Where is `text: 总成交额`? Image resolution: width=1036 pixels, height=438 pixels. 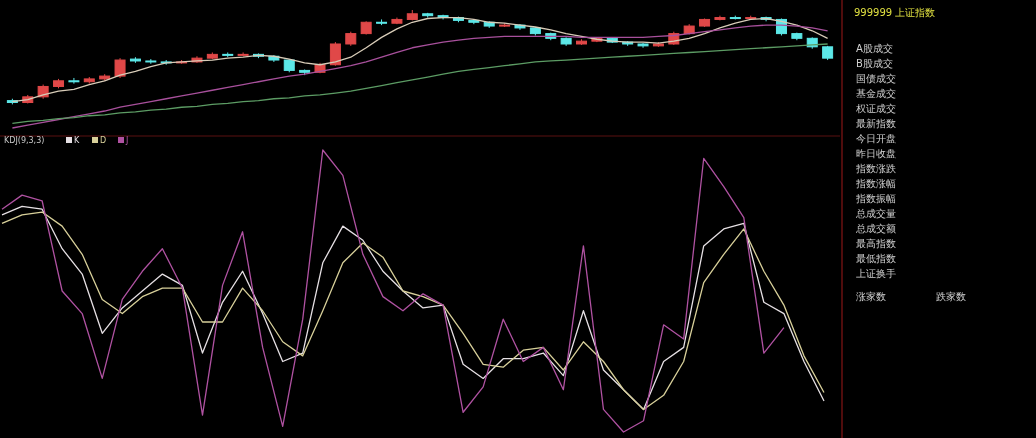
text: 总成交额 is located at coordinates (875, 228).